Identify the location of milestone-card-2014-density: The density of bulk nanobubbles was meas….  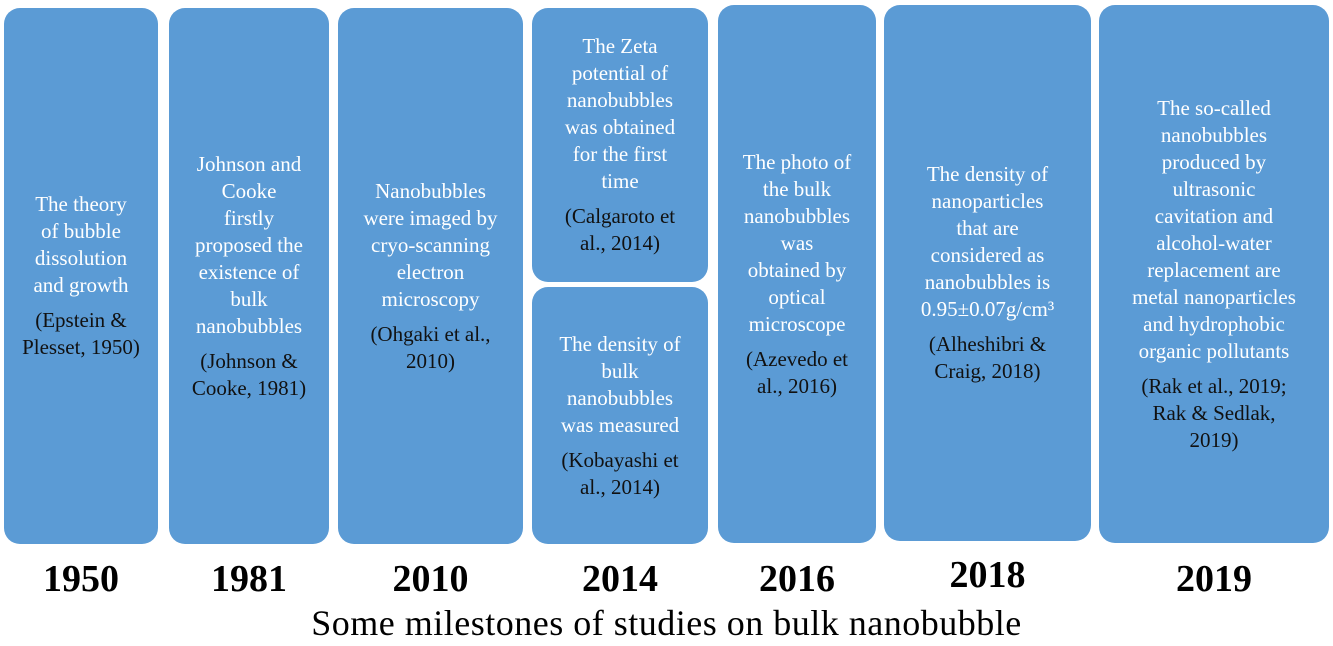
(620, 415).